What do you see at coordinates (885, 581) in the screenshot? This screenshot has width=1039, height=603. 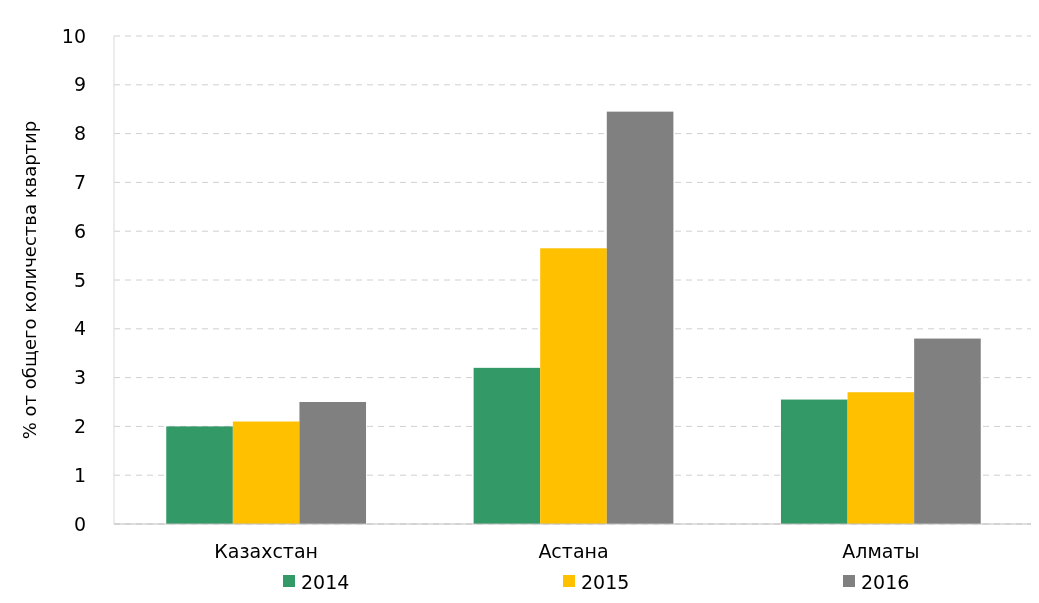 I see `legend-label: 2016` at bounding box center [885, 581].